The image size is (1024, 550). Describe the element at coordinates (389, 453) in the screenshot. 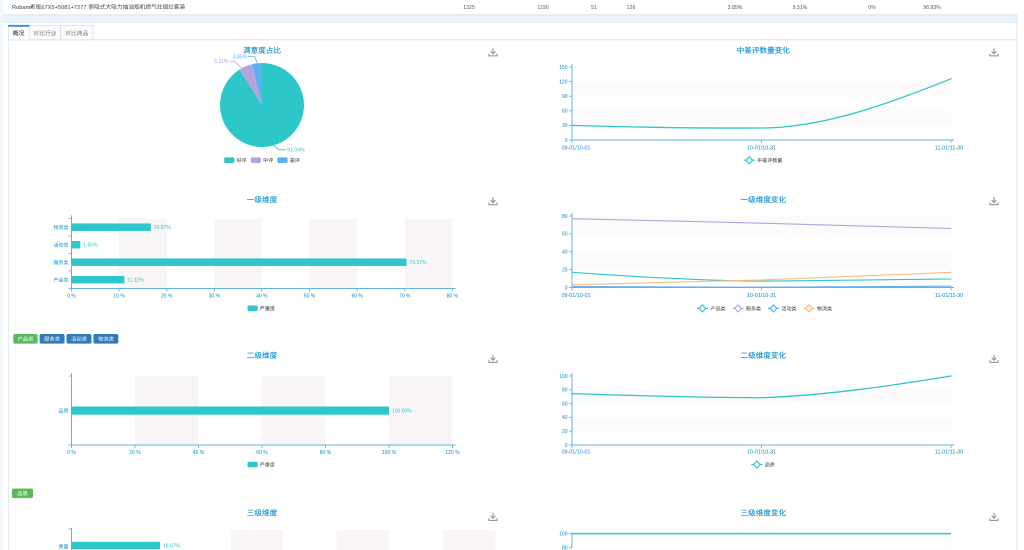

I see `svg-text: 100 %` at that location.